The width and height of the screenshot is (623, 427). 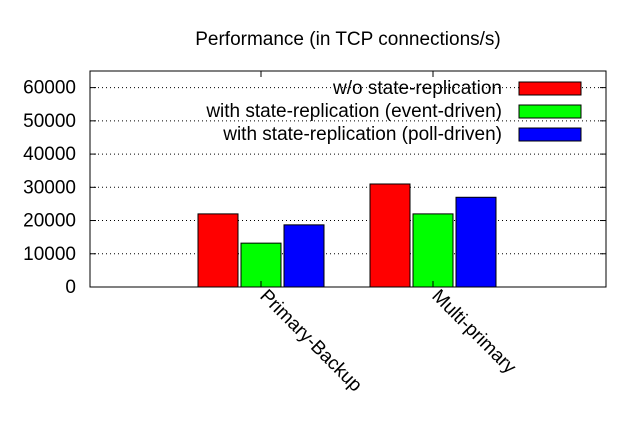 What do you see at coordinates (348, 39) in the screenshot?
I see `chart-title: Performance (in TCP connections/s)` at bounding box center [348, 39].